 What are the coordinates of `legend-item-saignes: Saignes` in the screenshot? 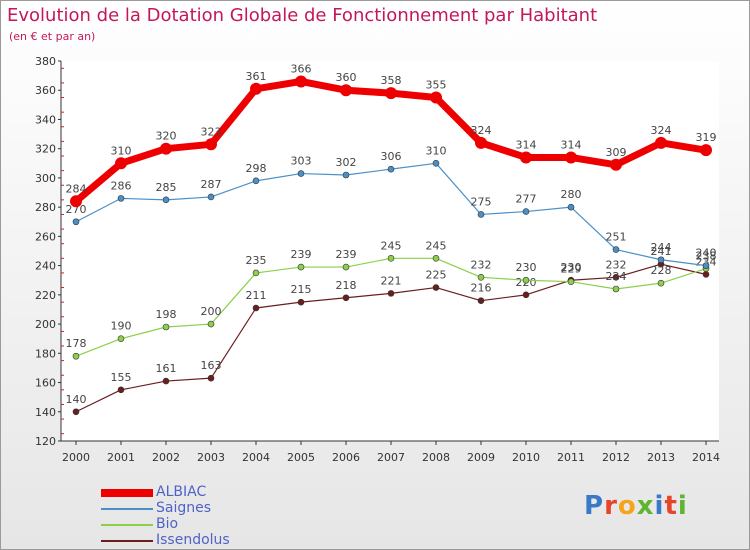 It's located at (211, 508).